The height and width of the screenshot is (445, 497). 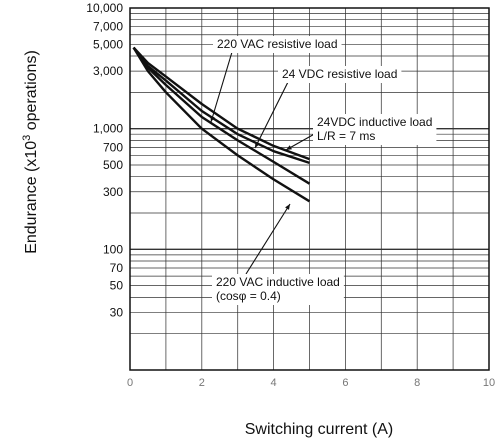 What do you see at coordinates (202, 383) in the screenshot?
I see `x-tick-label: 2` at bounding box center [202, 383].